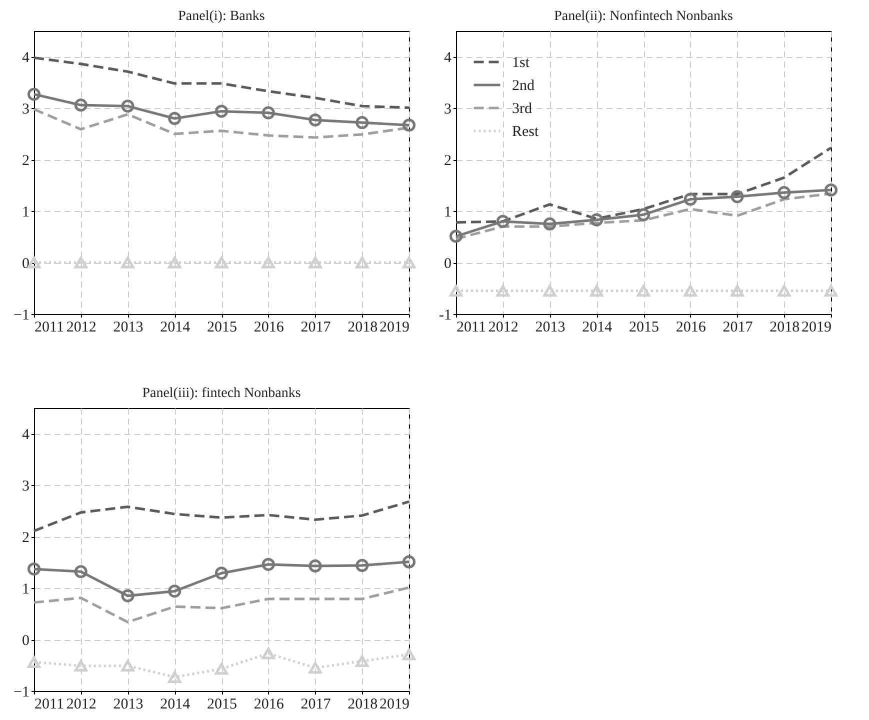 The width and height of the screenshot is (869, 720). Describe the element at coordinates (521, 63) in the screenshot. I see `legend-label: 1st` at that location.